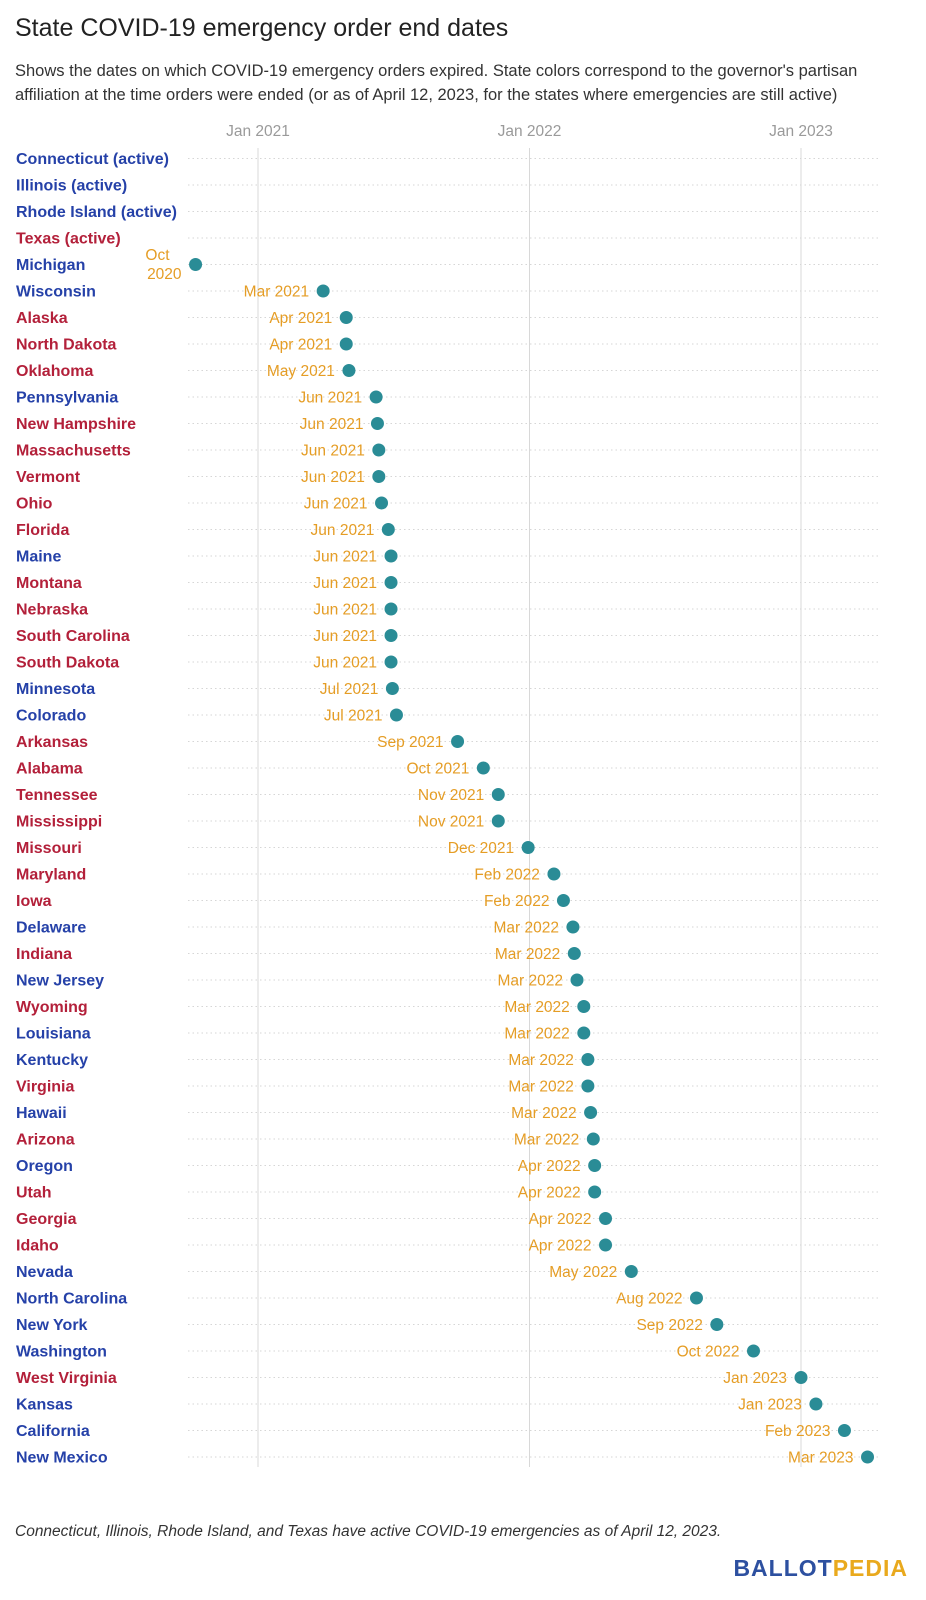  I want to click on state-row: Washington Oct 2022, so click(447, 1352).